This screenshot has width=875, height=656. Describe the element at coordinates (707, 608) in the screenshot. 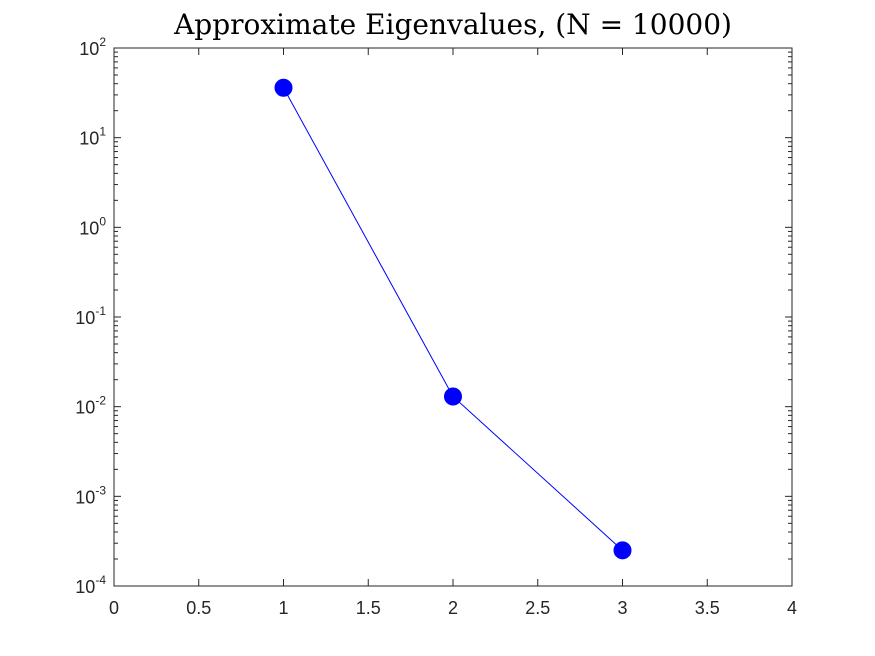

I see `x-tick-label: 3.5` at that location.